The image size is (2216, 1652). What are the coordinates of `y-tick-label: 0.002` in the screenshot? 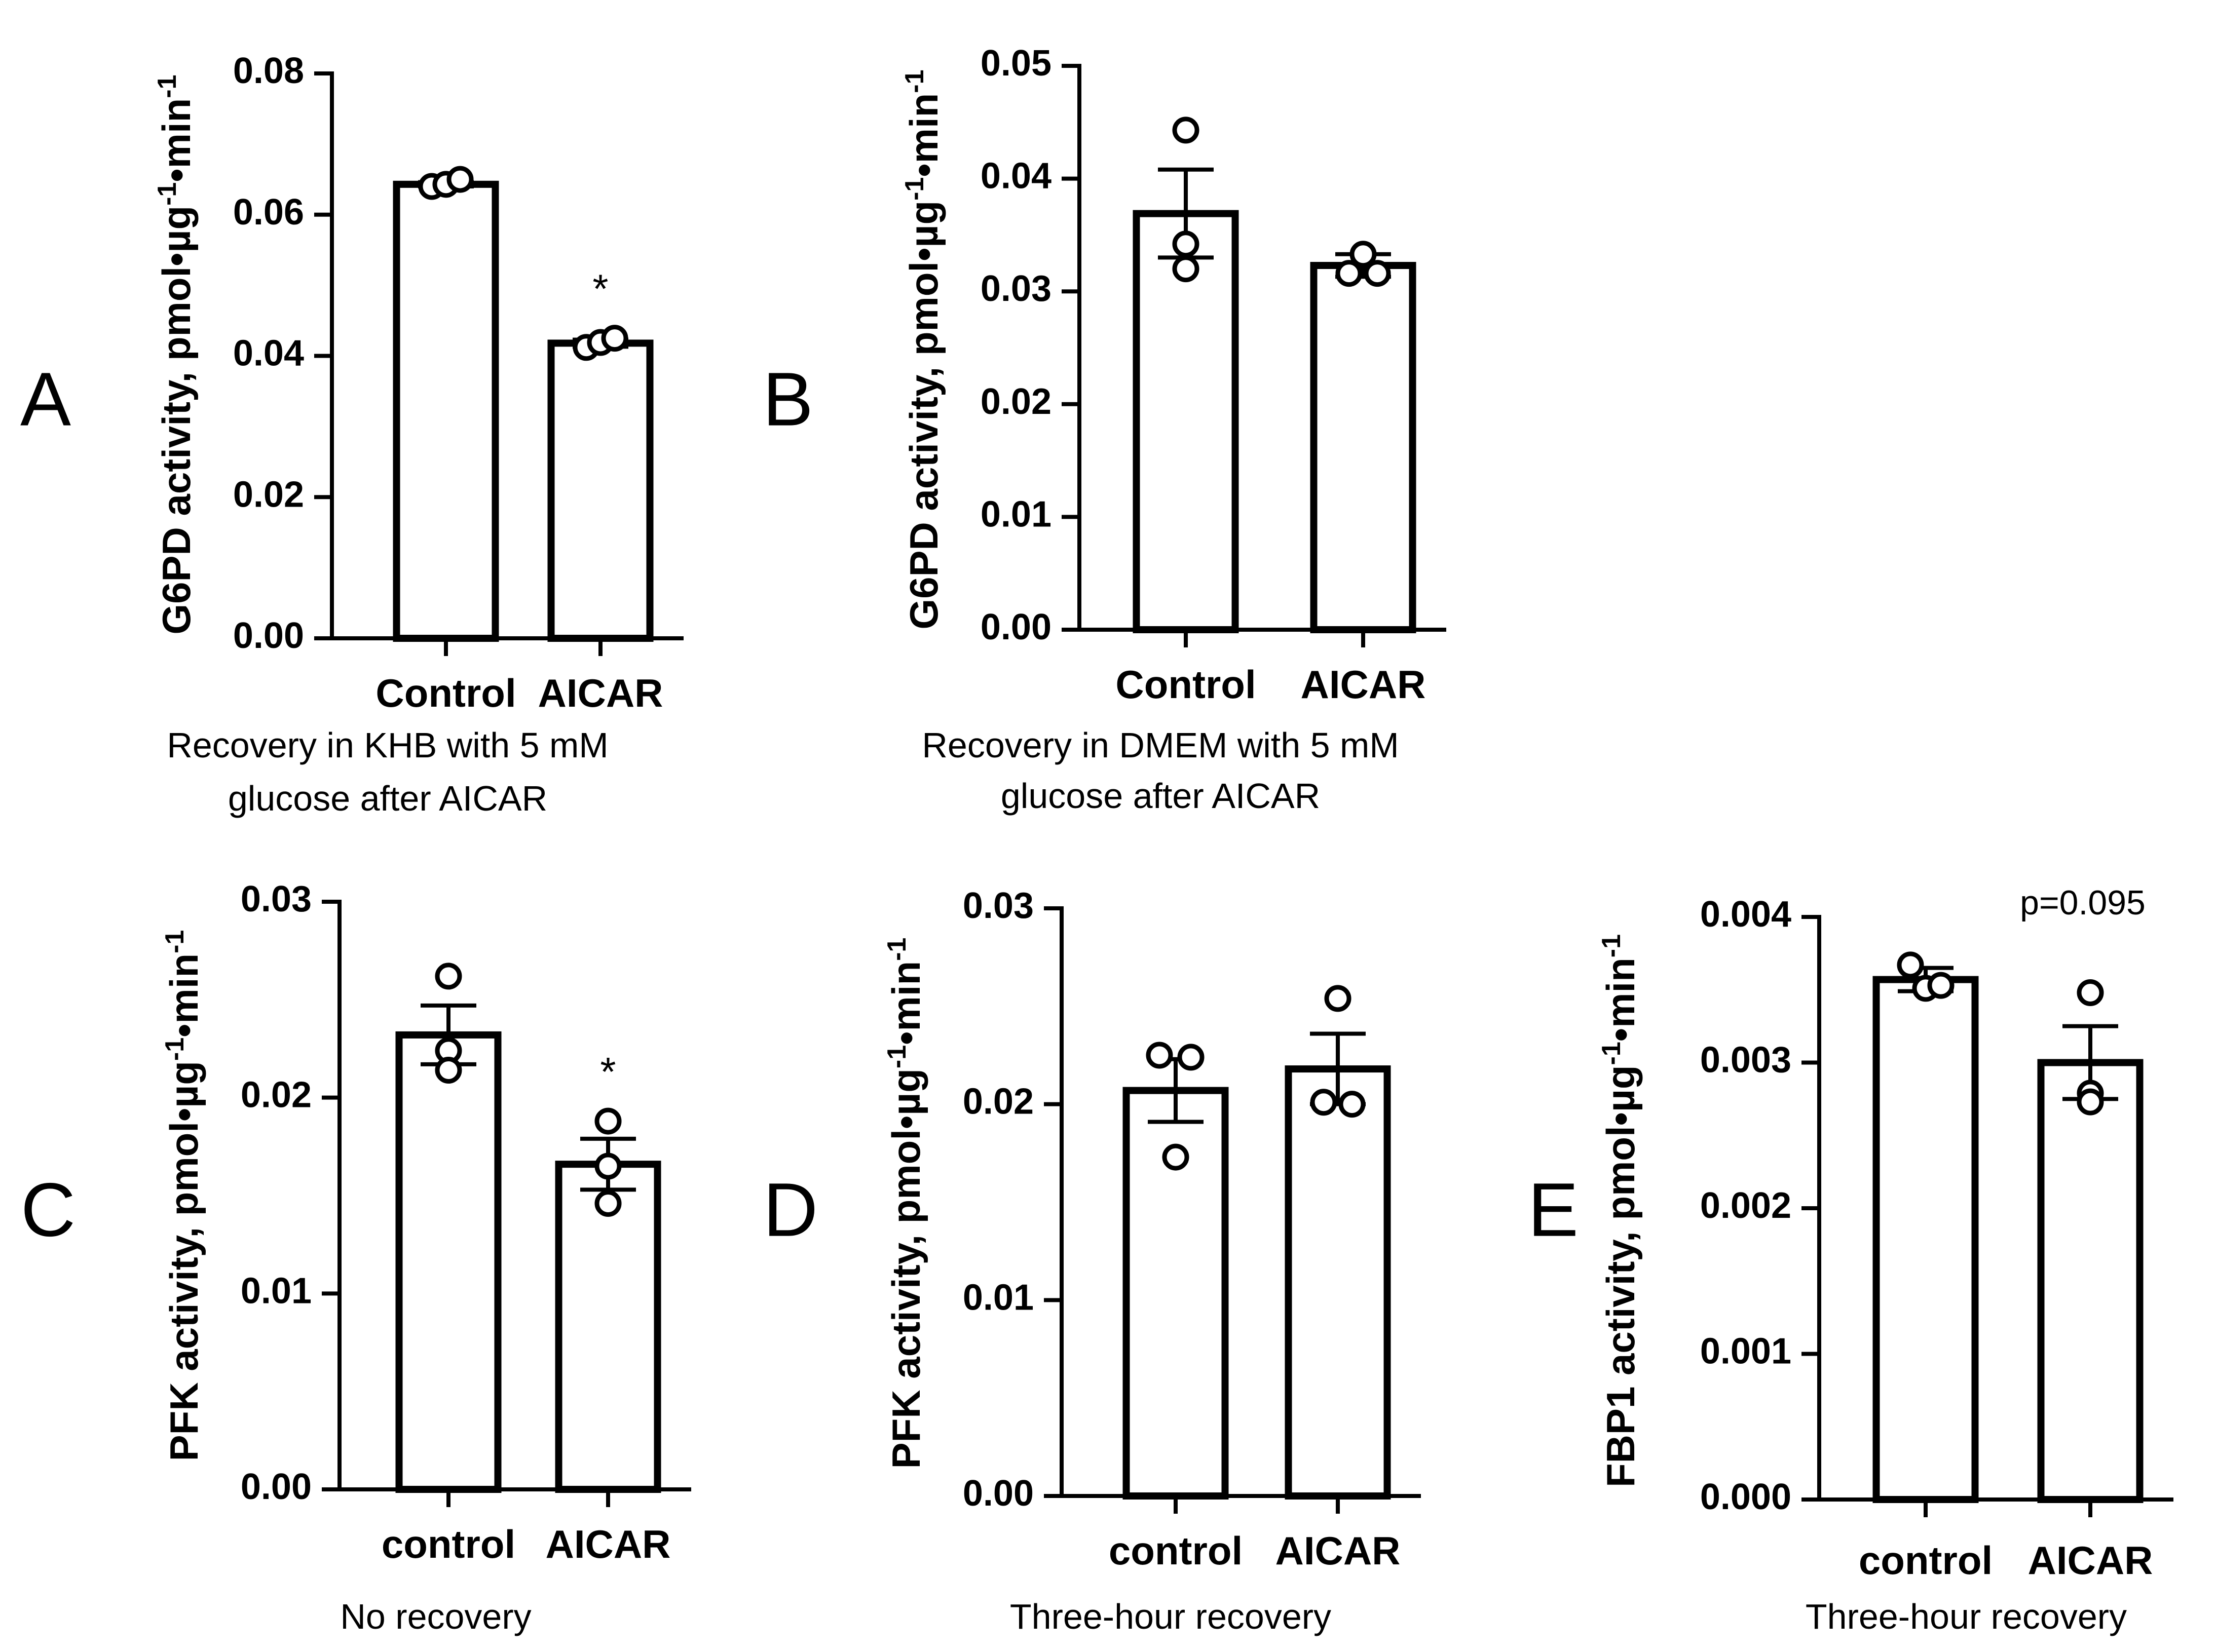 It's located at (1745, 1206).